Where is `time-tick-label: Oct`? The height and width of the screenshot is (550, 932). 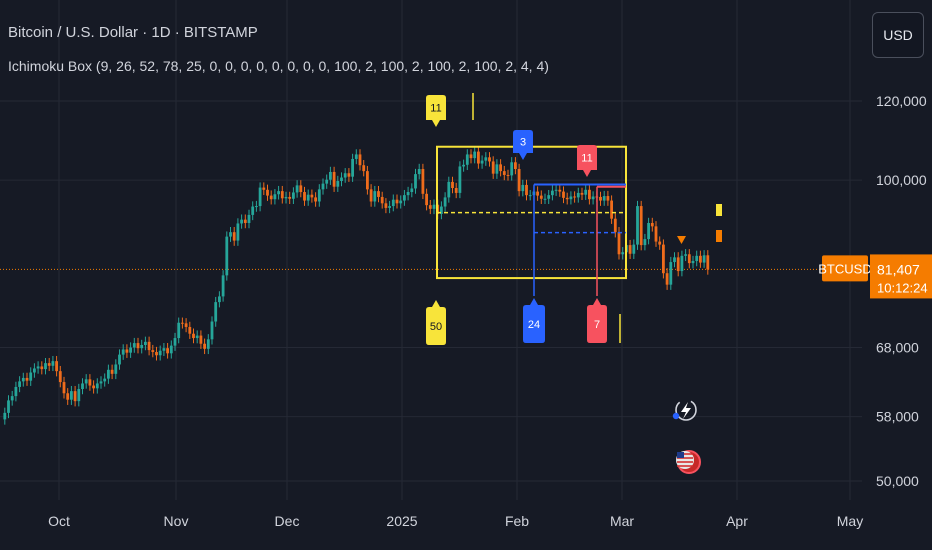
time-tick-label: Oct is located at coordinates (59, 521).